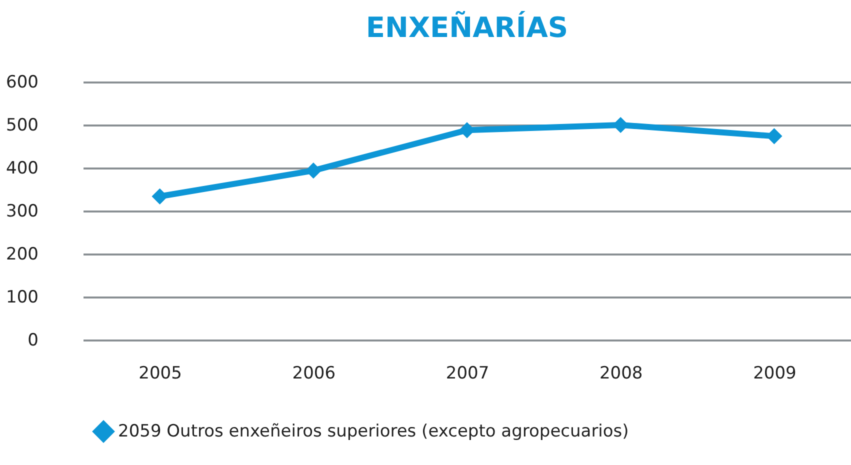 The height and width of the screenshot is (465, 851). What do you see at coordinates (373, 432) in the screenshot?
I see `legend-label: 2059 Outros enxeñeiros superiores (excepto agropecuarios)` at bounding box center [373, 432].